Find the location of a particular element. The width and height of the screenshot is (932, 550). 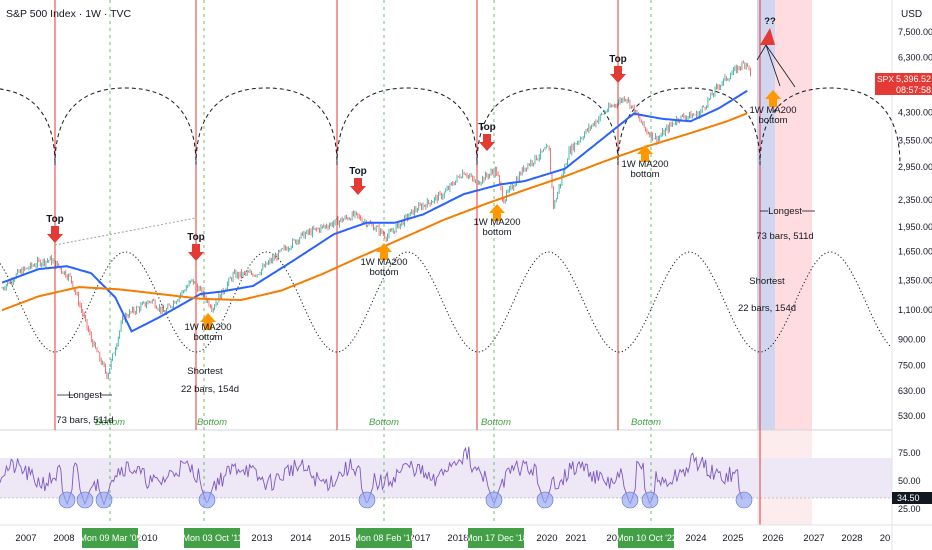

price-axis-label: 2,350.00 is located at coordinates (915, 200).